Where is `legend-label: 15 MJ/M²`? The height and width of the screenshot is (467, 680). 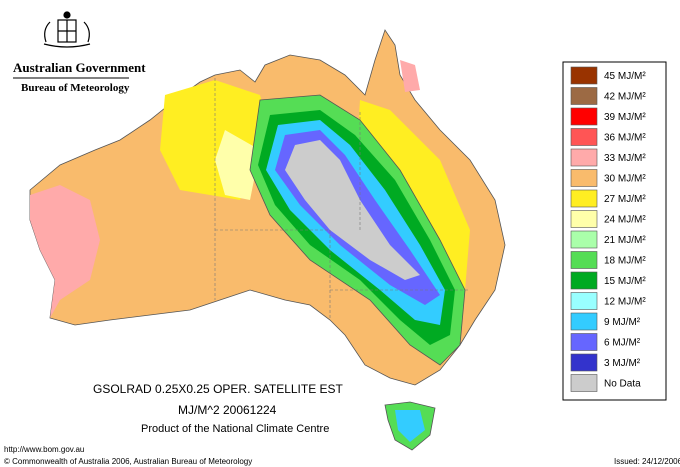 legend-label: 15 MJ/M² is located at coordinates (625, 281).